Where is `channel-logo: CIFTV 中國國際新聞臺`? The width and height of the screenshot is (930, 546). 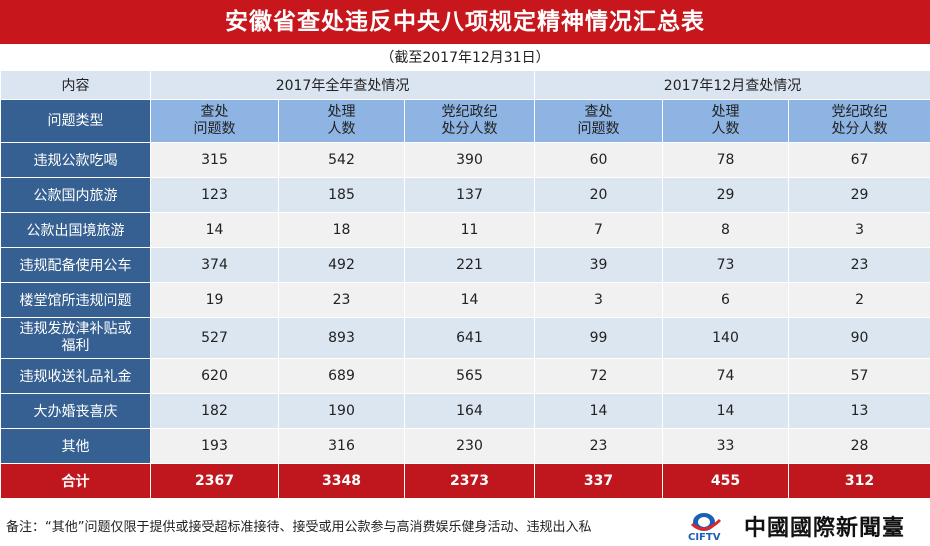
channel-logo: CIFTV 中國國際新聞臺 is located at coordinates (805, 526).